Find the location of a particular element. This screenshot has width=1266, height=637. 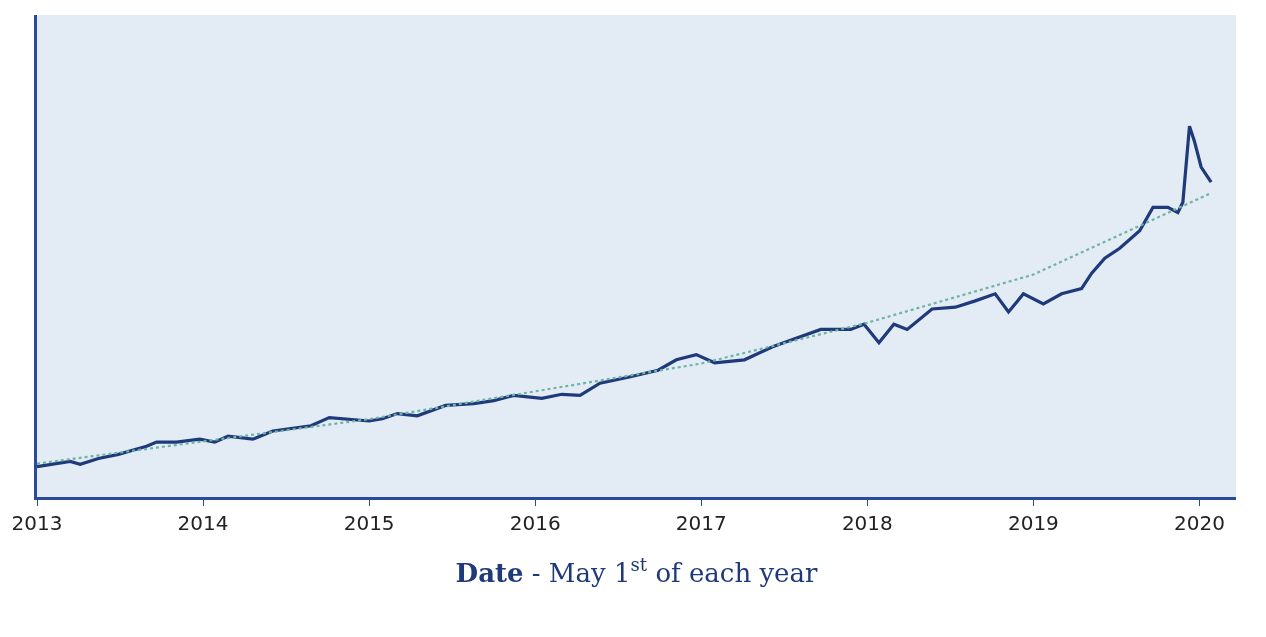

x-tick-label: 2020 is located at coordinates (1199, 523).